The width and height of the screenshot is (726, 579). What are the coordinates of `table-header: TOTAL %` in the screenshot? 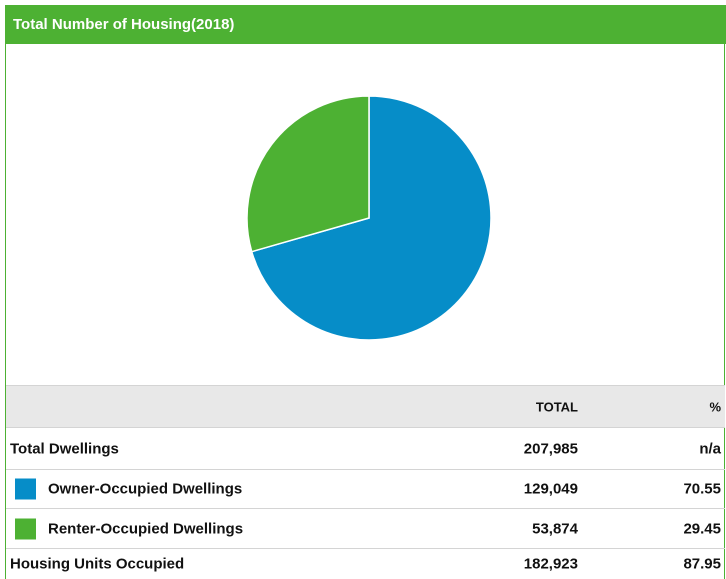 It's located at (365, 406).